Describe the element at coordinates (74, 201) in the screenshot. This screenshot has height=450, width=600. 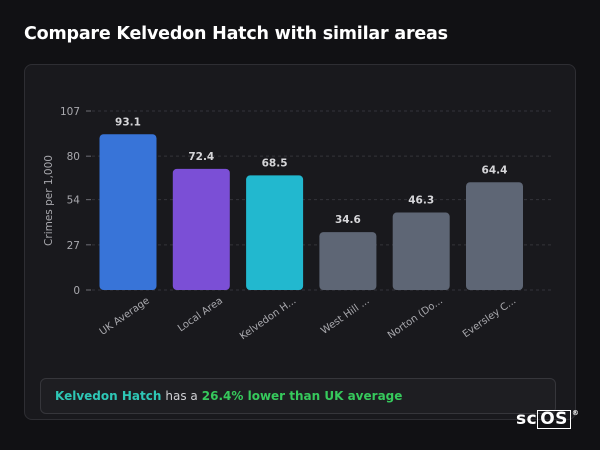
I see `y-tick-label: 54` at that location.